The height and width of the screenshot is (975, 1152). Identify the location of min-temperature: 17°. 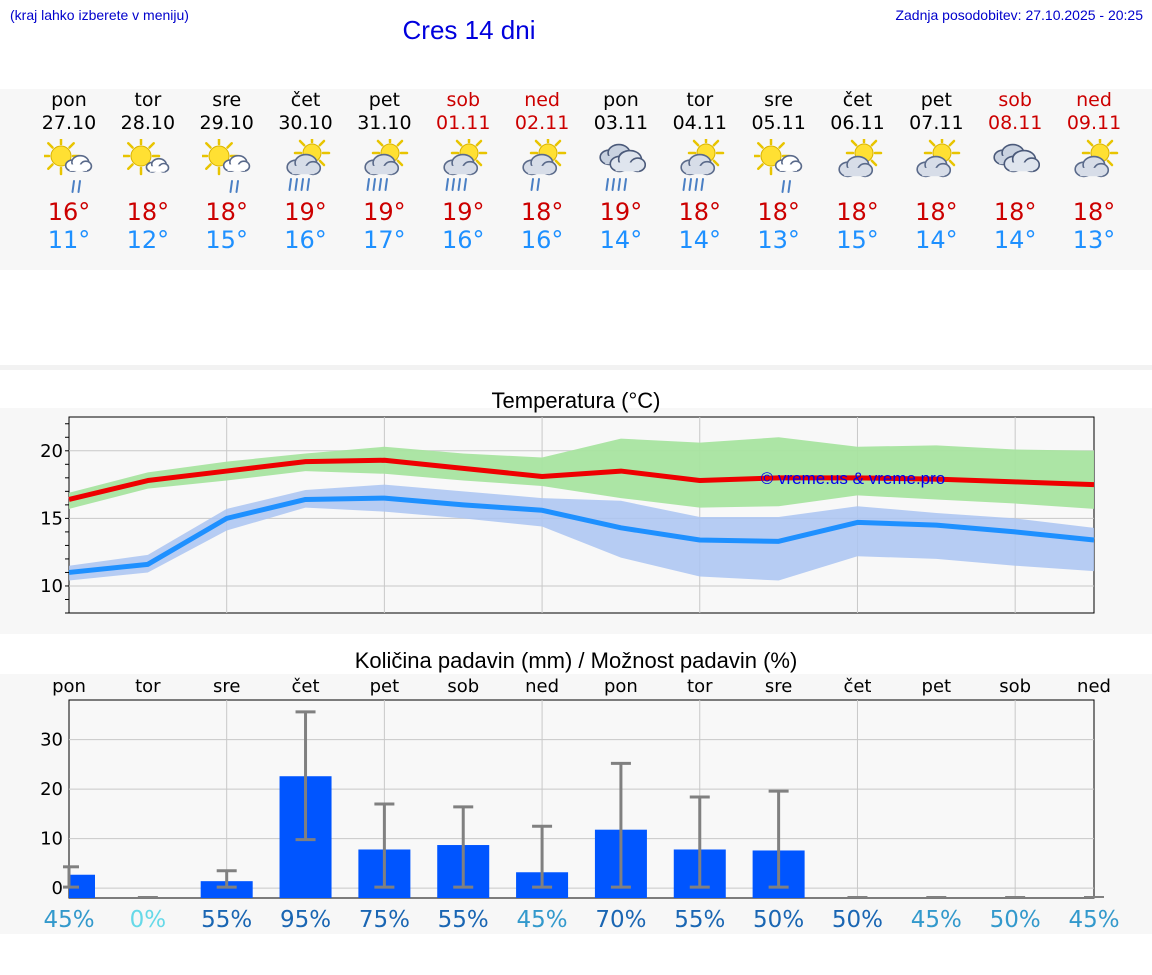
(384, 240).